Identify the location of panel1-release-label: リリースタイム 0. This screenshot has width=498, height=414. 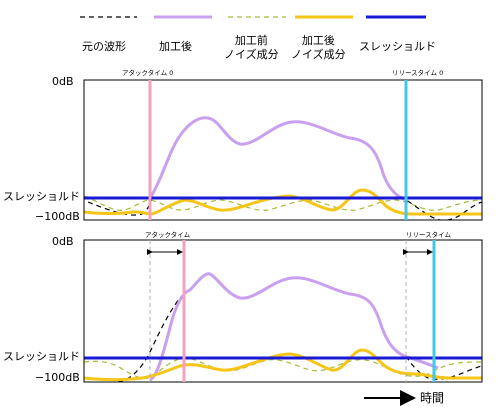
(418, 73).